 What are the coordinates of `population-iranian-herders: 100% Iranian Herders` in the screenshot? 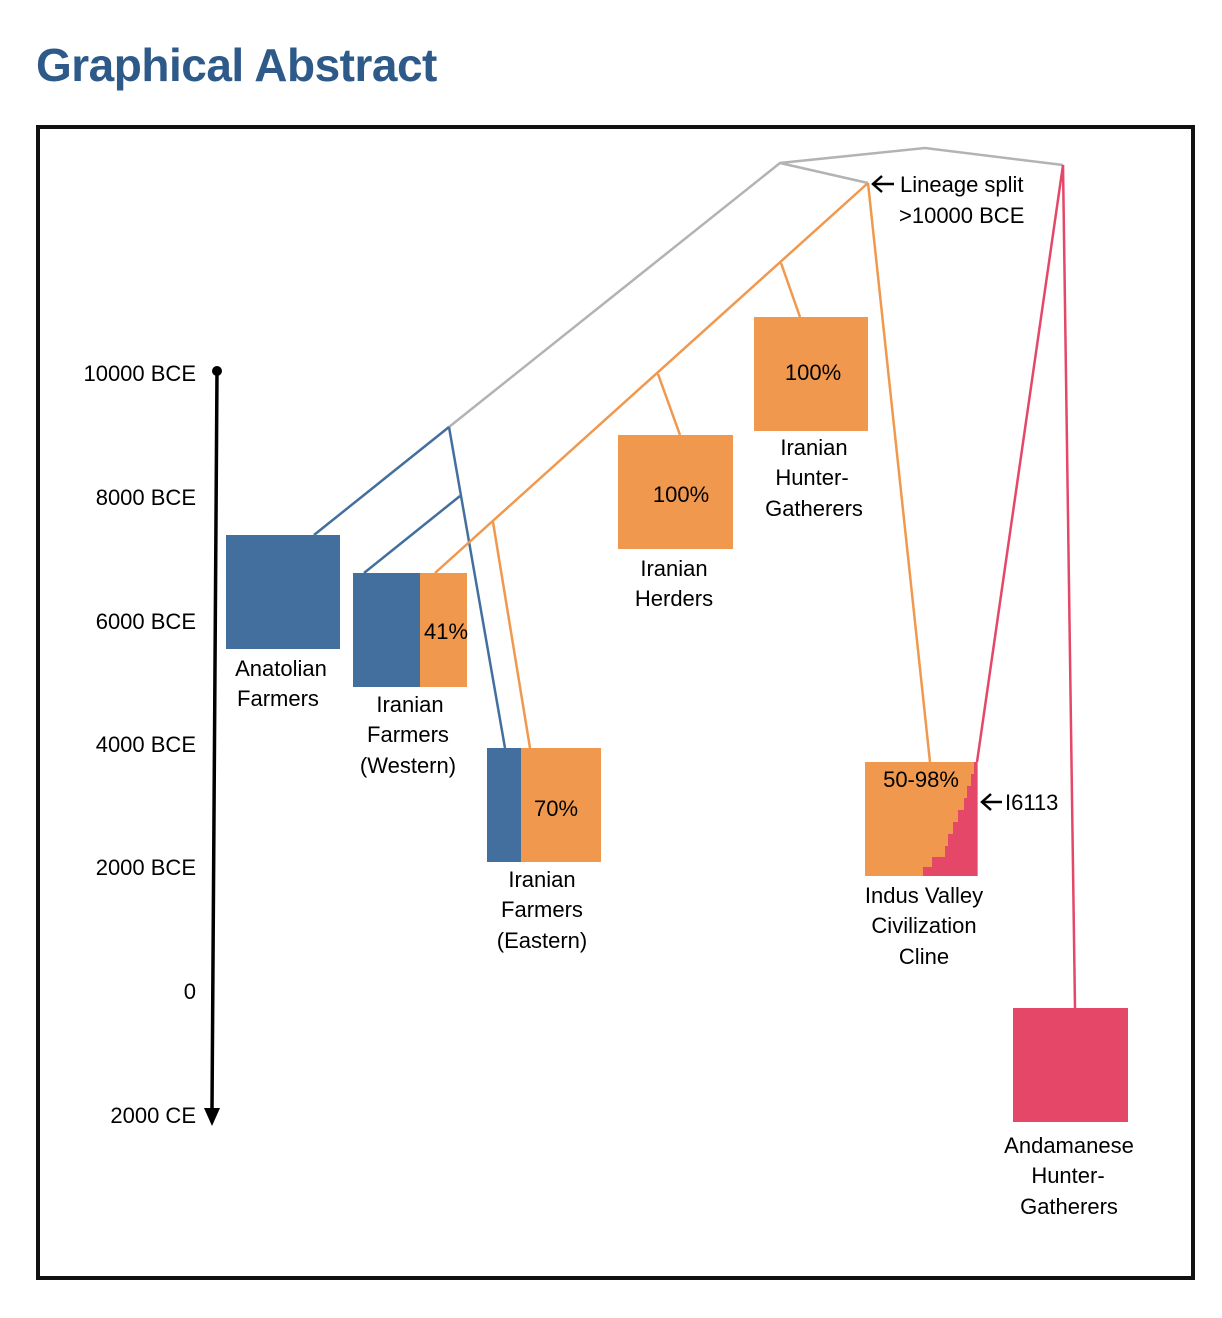 It's located at (675, 523).